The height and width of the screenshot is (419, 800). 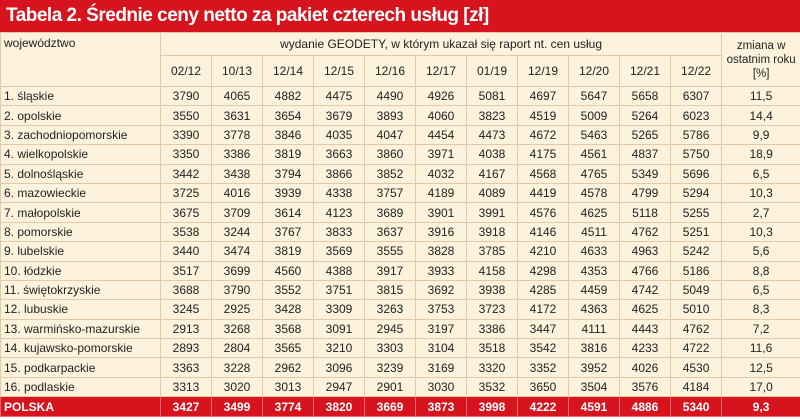 What do you see at coordinates (288, 71) in the screenshot?
I see `column-header: 12/14` at bounding box center [288, 71].